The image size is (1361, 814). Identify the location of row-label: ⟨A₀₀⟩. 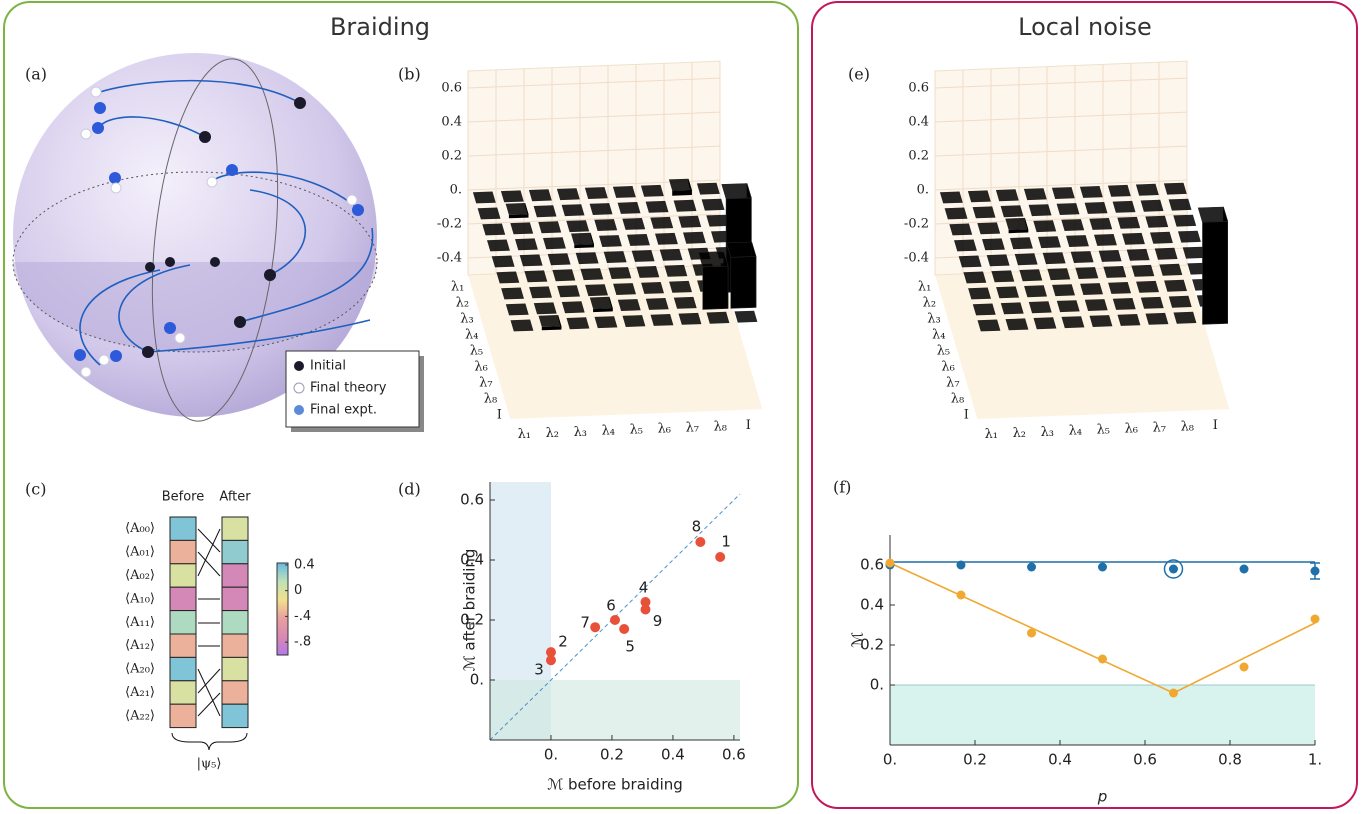
(140, 528).